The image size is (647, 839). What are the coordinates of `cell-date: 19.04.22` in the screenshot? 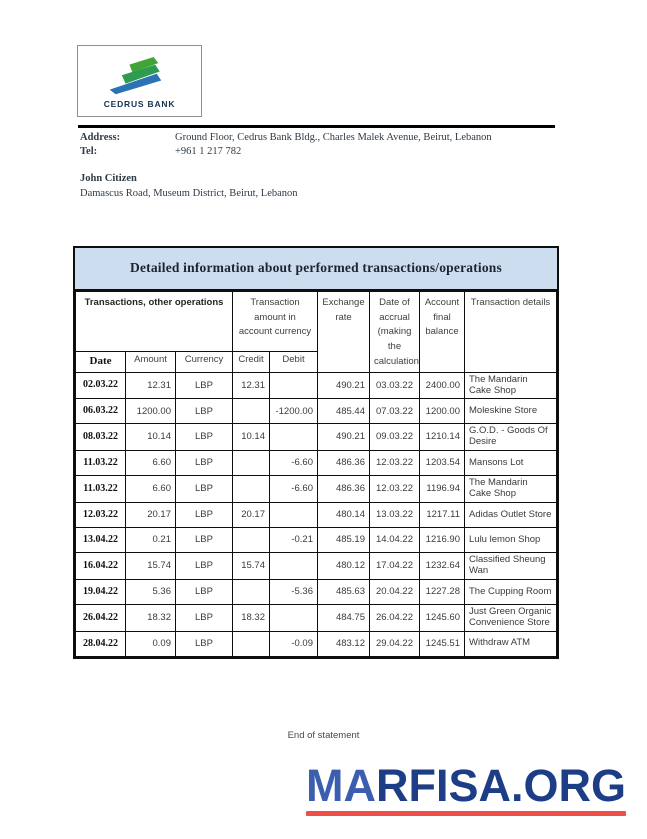 It's located at (100, 591).